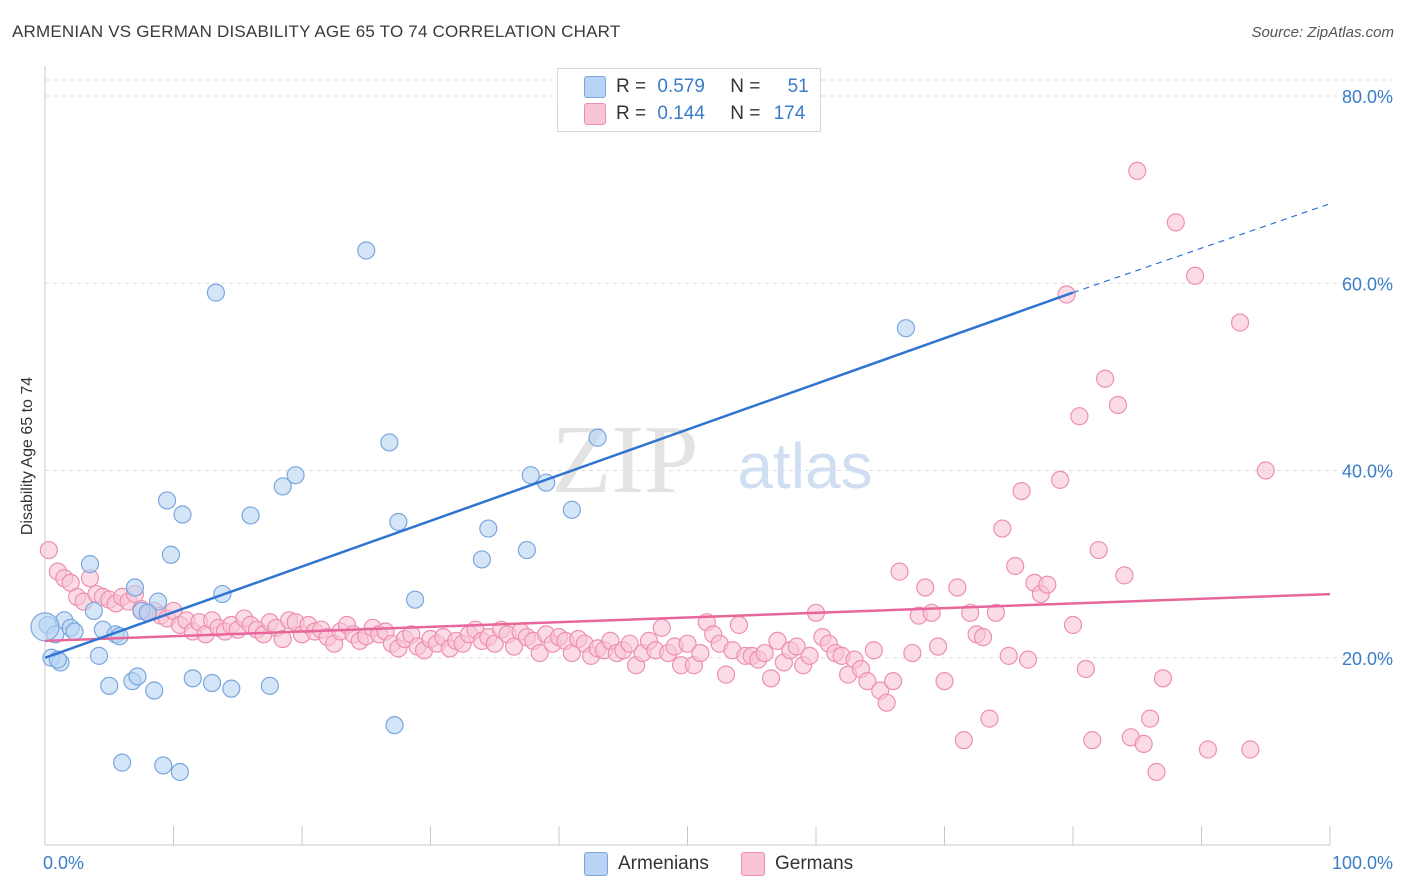  I want to click on german-legend-swatch, so click(753, 864).